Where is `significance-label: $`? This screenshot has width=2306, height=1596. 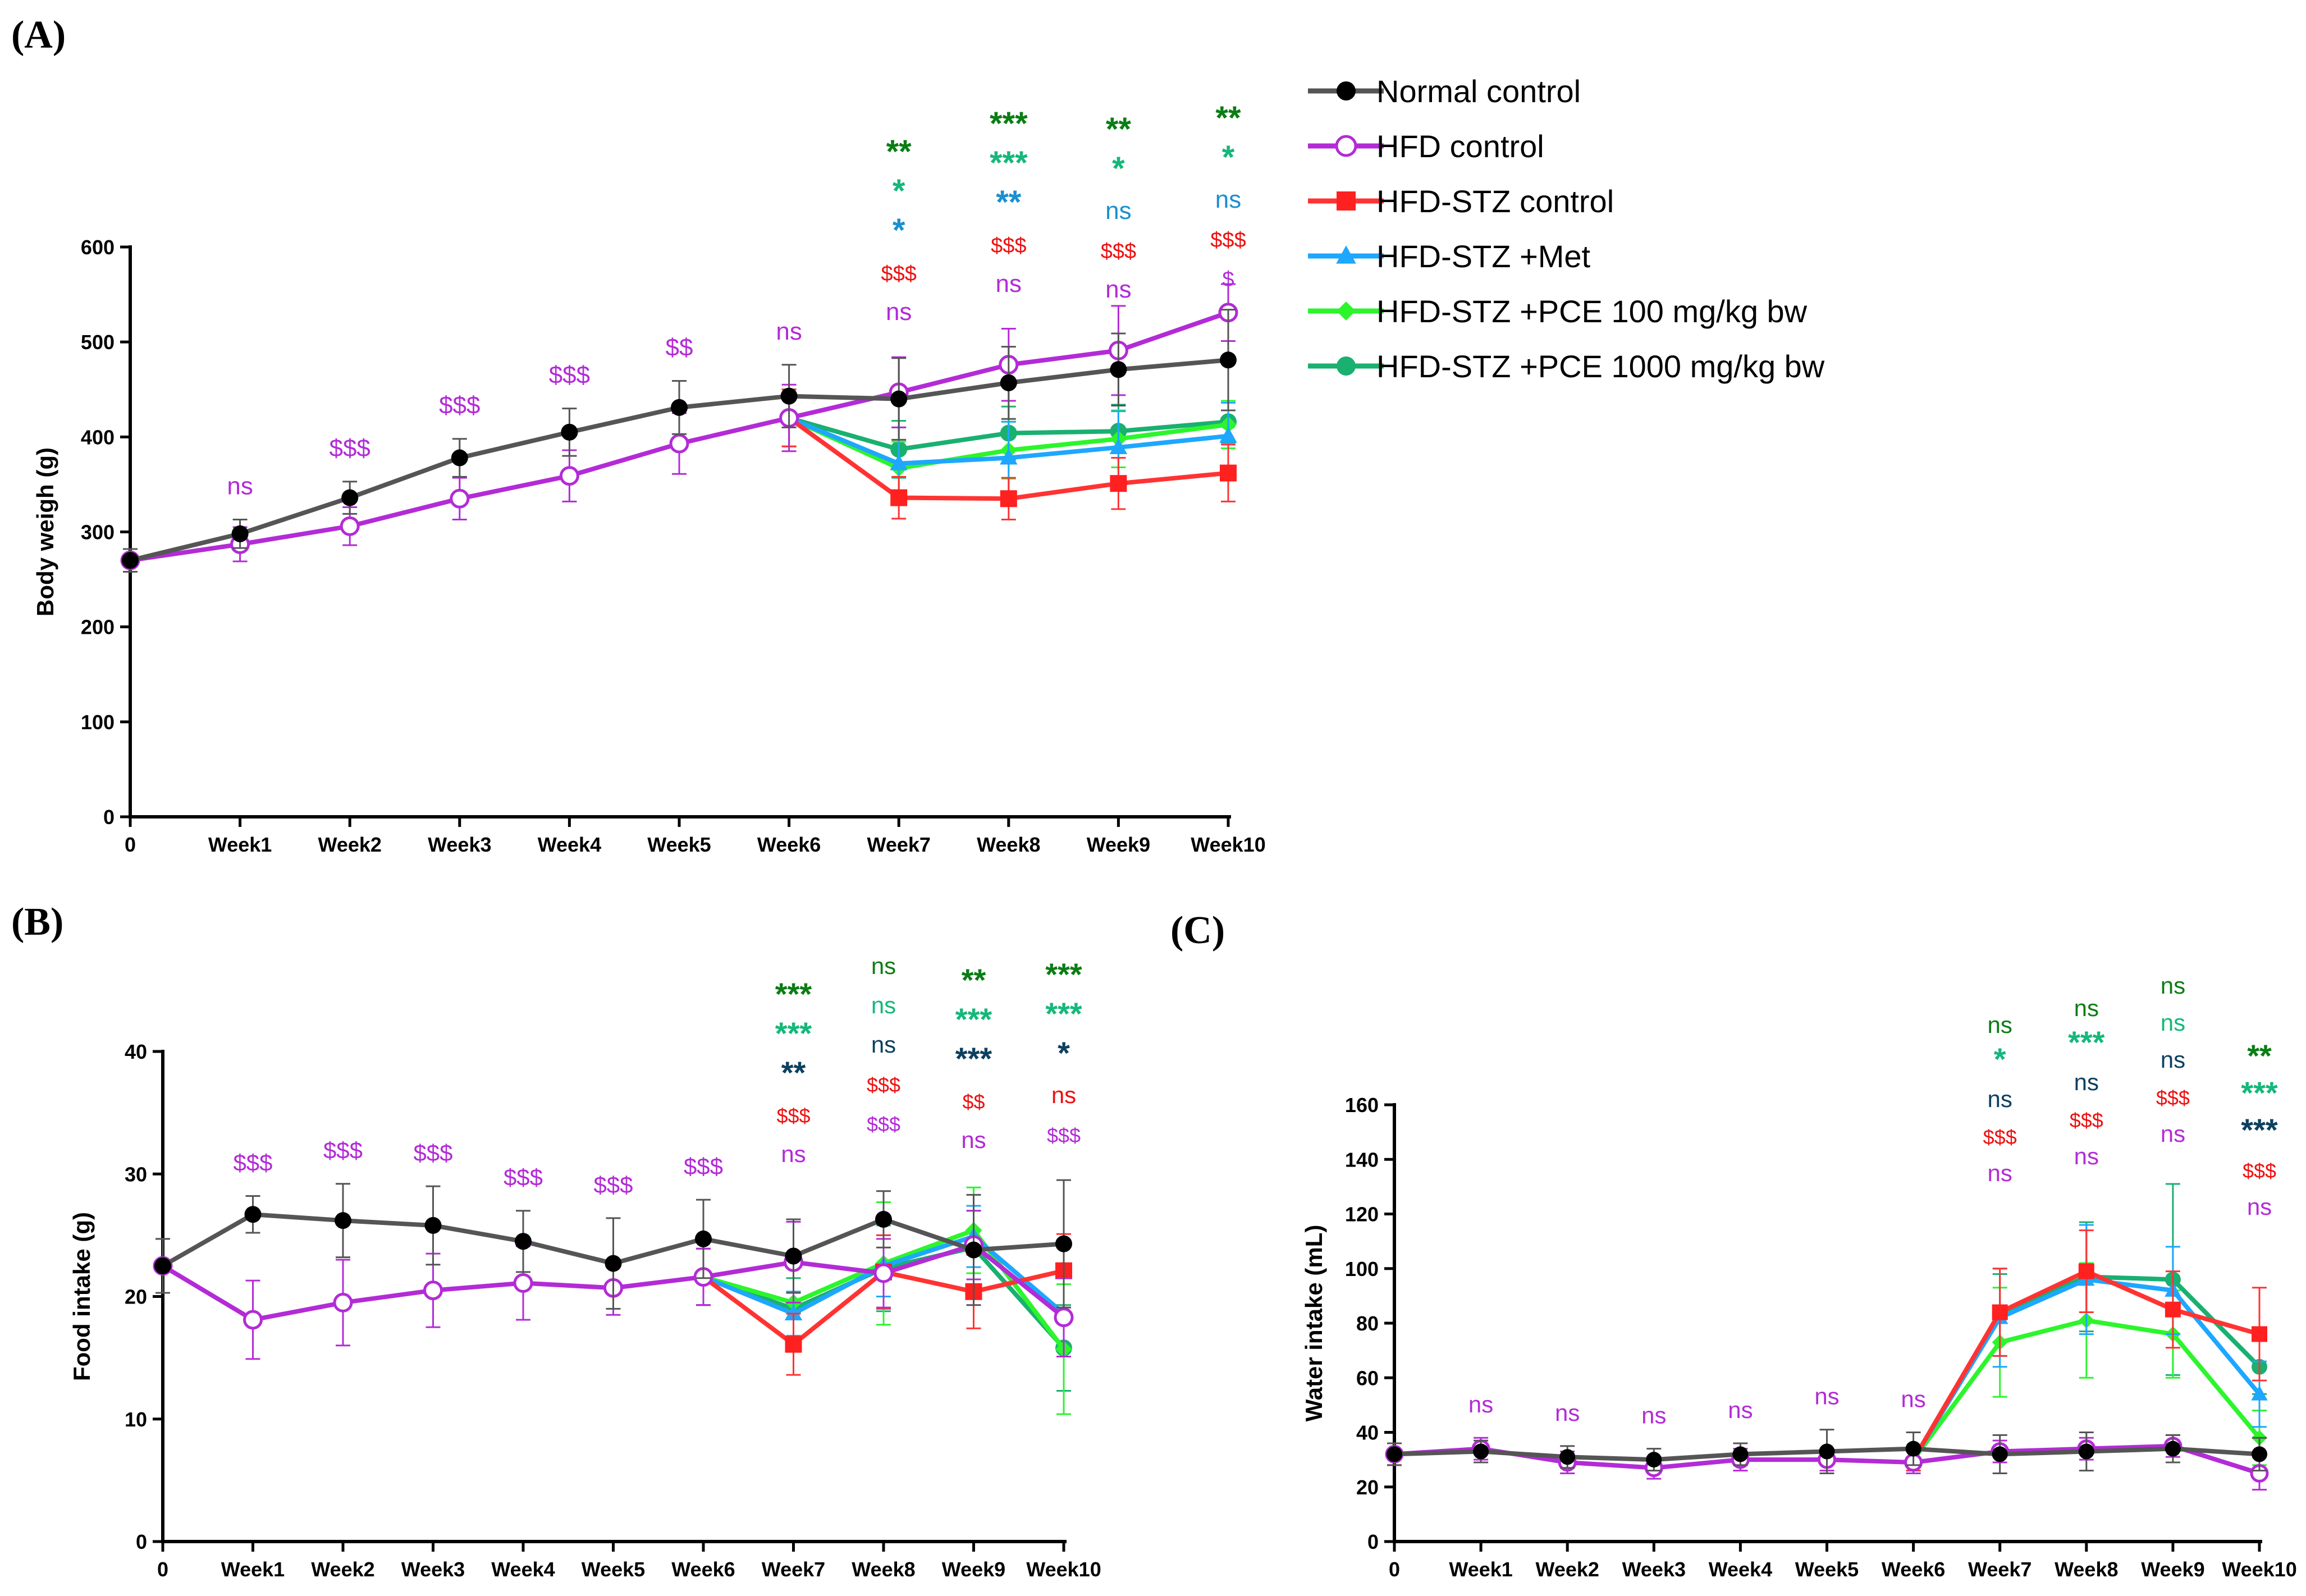
significance-label: $ is located at coordinates (1228, 279).